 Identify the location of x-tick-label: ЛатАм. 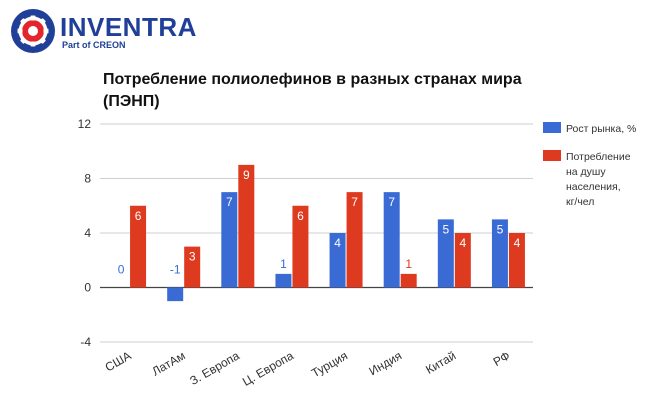
(168, 363).